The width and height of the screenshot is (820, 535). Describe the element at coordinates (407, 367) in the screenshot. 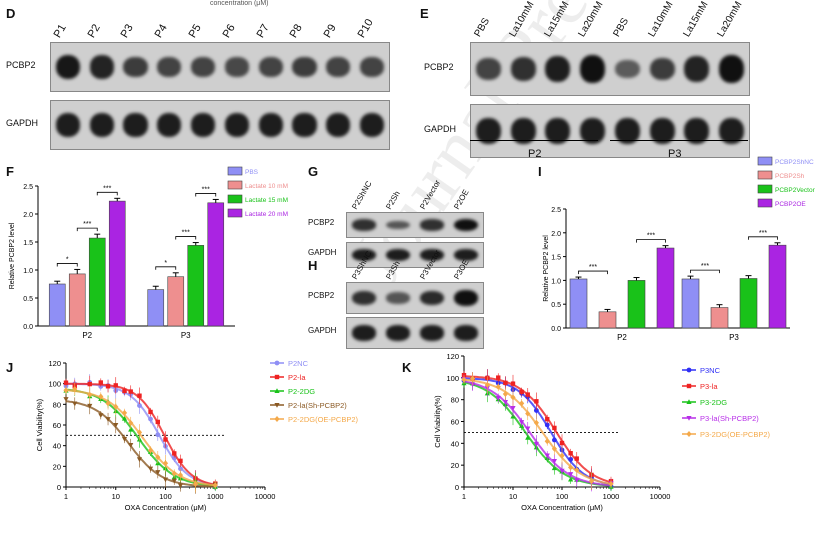

I see `panel-letter-k: K` at that location.